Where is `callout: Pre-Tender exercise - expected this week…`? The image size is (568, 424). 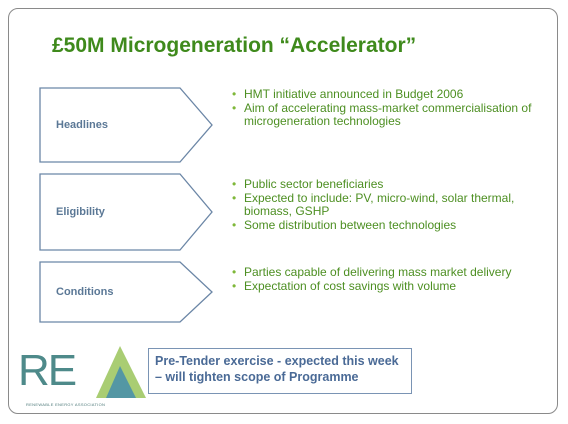 callout: Pre-Tender exercise - expected this week… is located at coordinates (280, 371).